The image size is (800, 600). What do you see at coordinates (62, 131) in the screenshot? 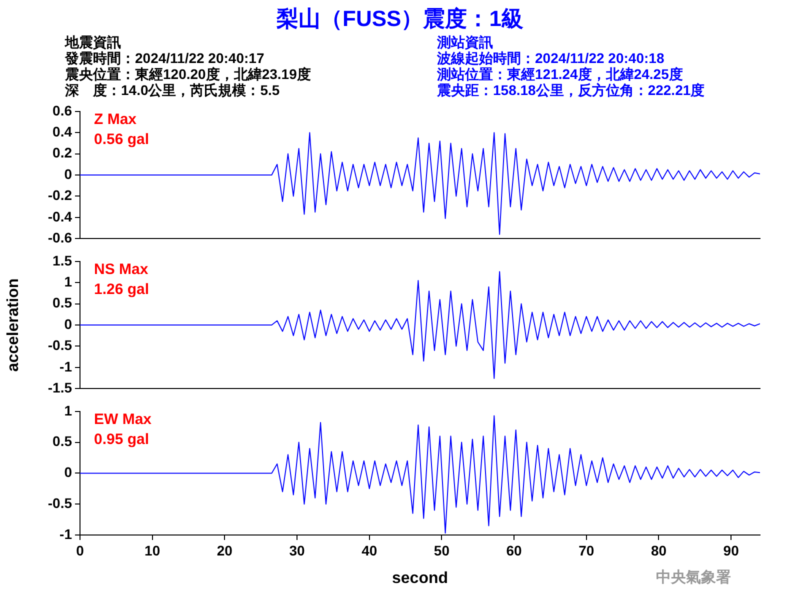
I see `y-tick-label: 0.4` at bounding box center [62, 131].